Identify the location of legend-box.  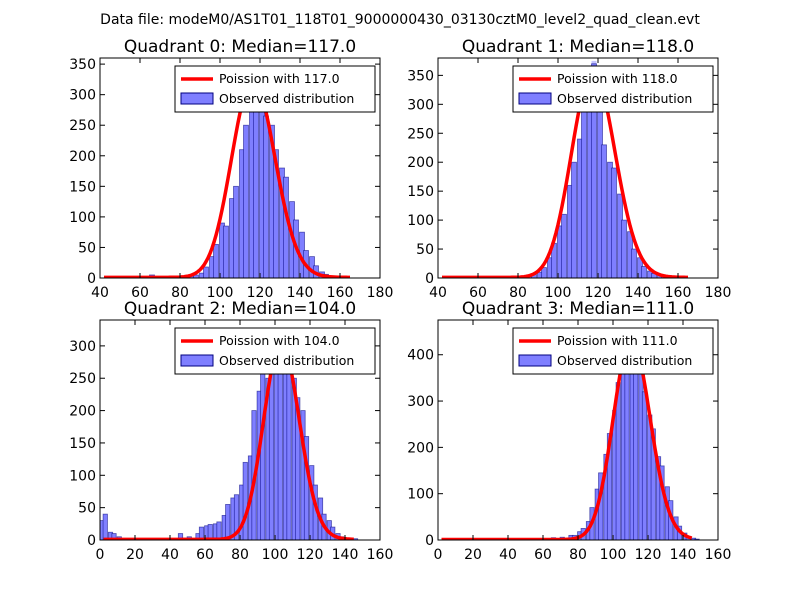
(613, 89).